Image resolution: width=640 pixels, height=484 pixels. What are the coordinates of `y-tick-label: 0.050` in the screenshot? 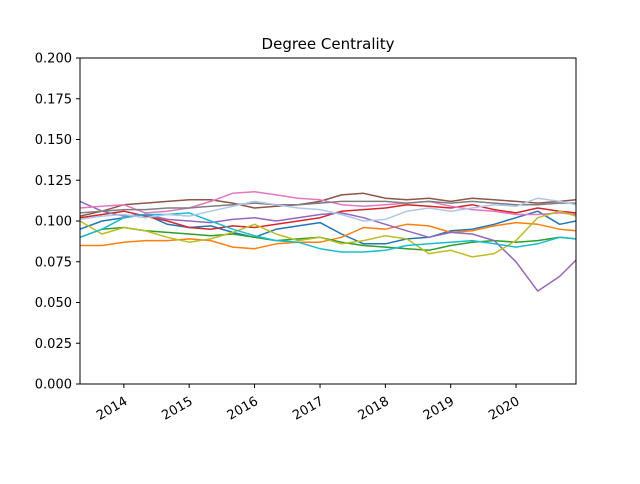 It's located at (53, 303).